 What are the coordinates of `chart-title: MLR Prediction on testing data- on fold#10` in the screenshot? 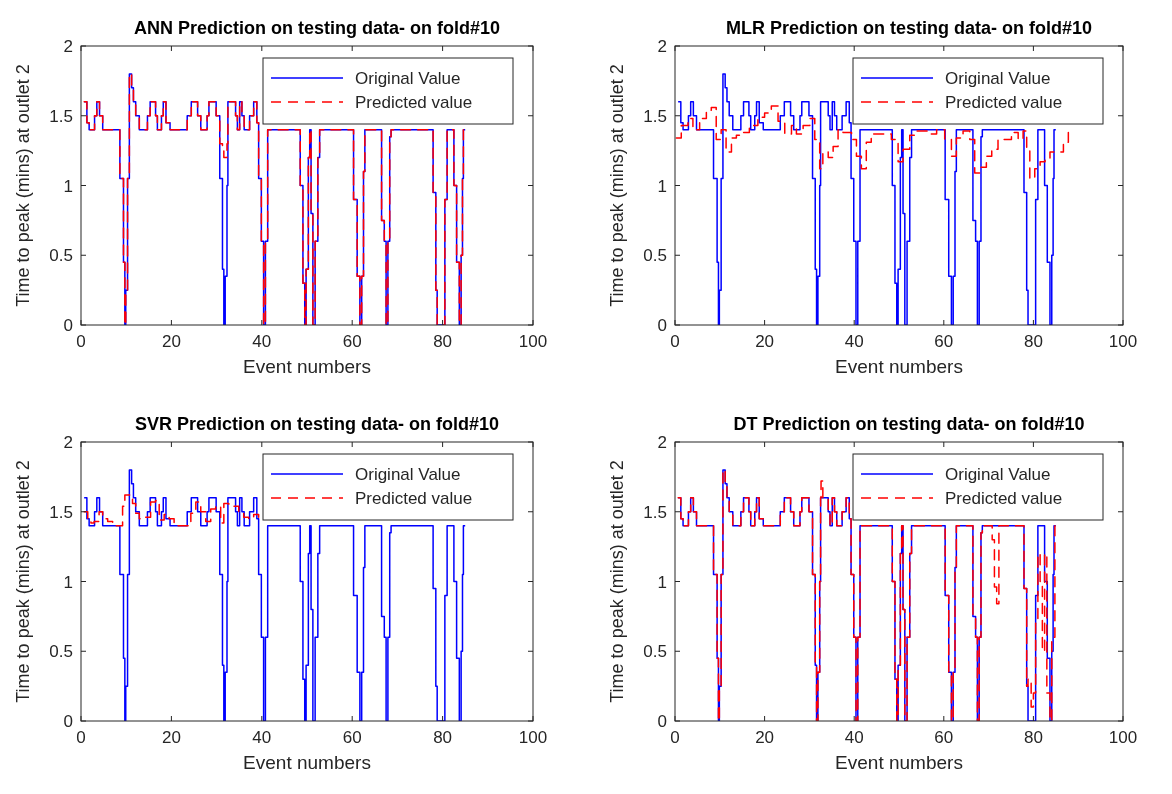 It's located at (909, 28).